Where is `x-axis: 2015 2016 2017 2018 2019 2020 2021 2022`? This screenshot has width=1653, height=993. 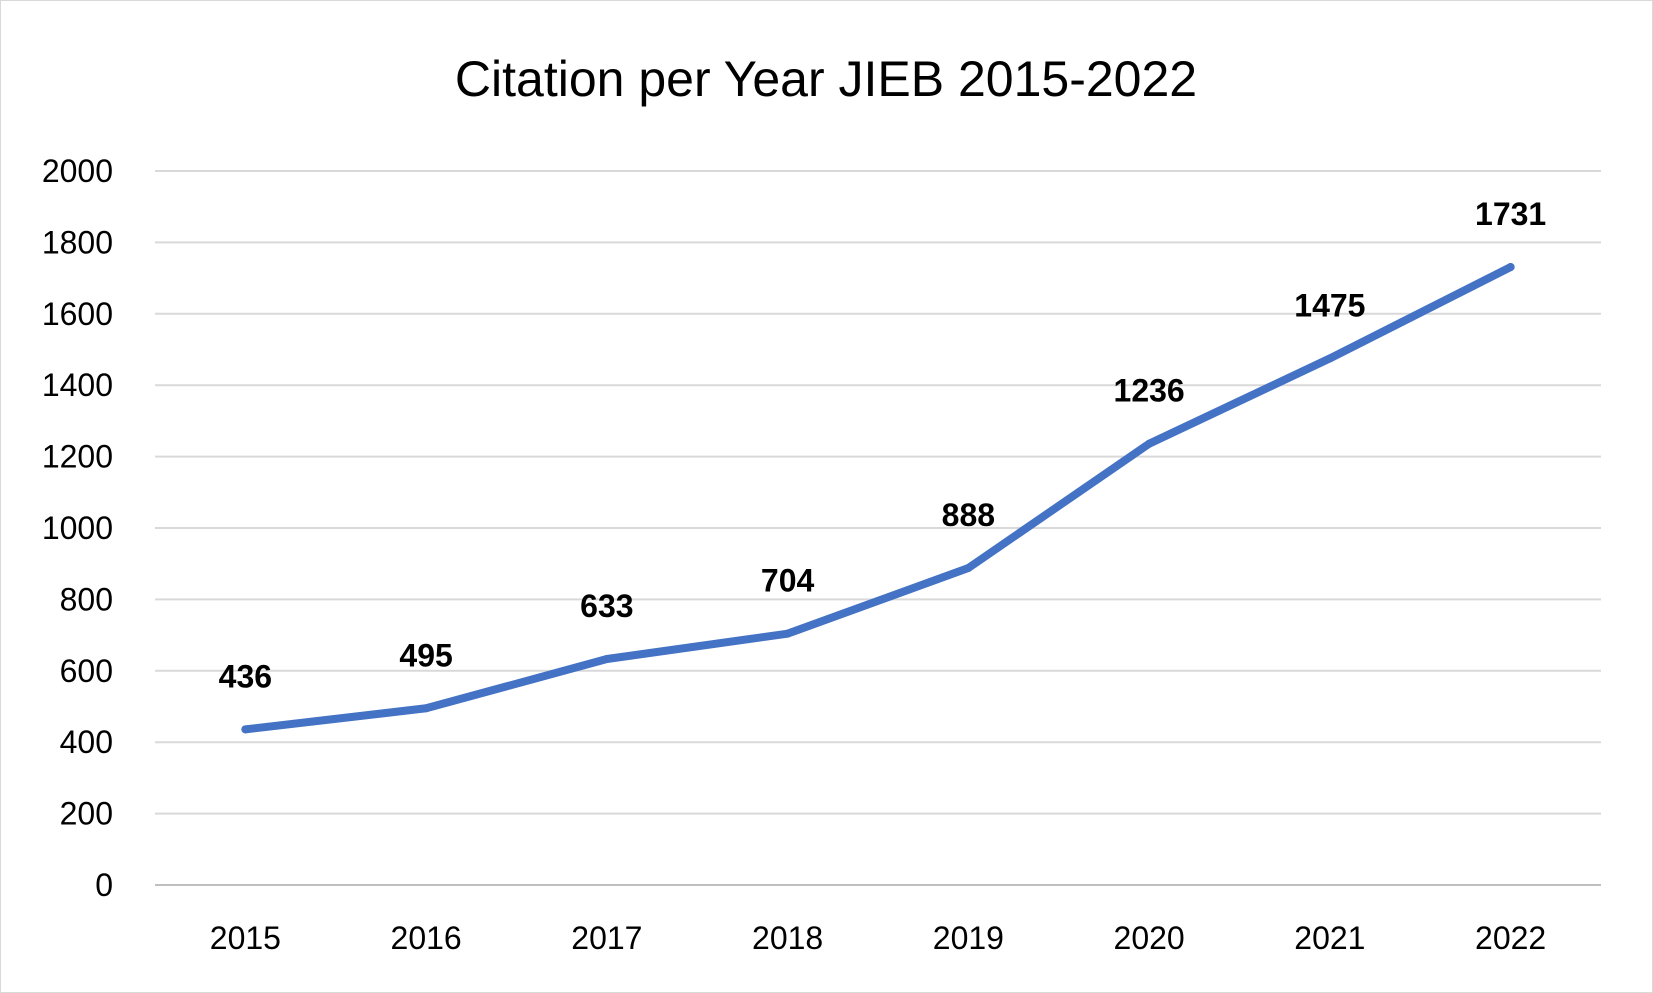
x-axis: 2015 2016 2017 2018 2019 2020 2021 2022 is located at coordinates (878, 938).